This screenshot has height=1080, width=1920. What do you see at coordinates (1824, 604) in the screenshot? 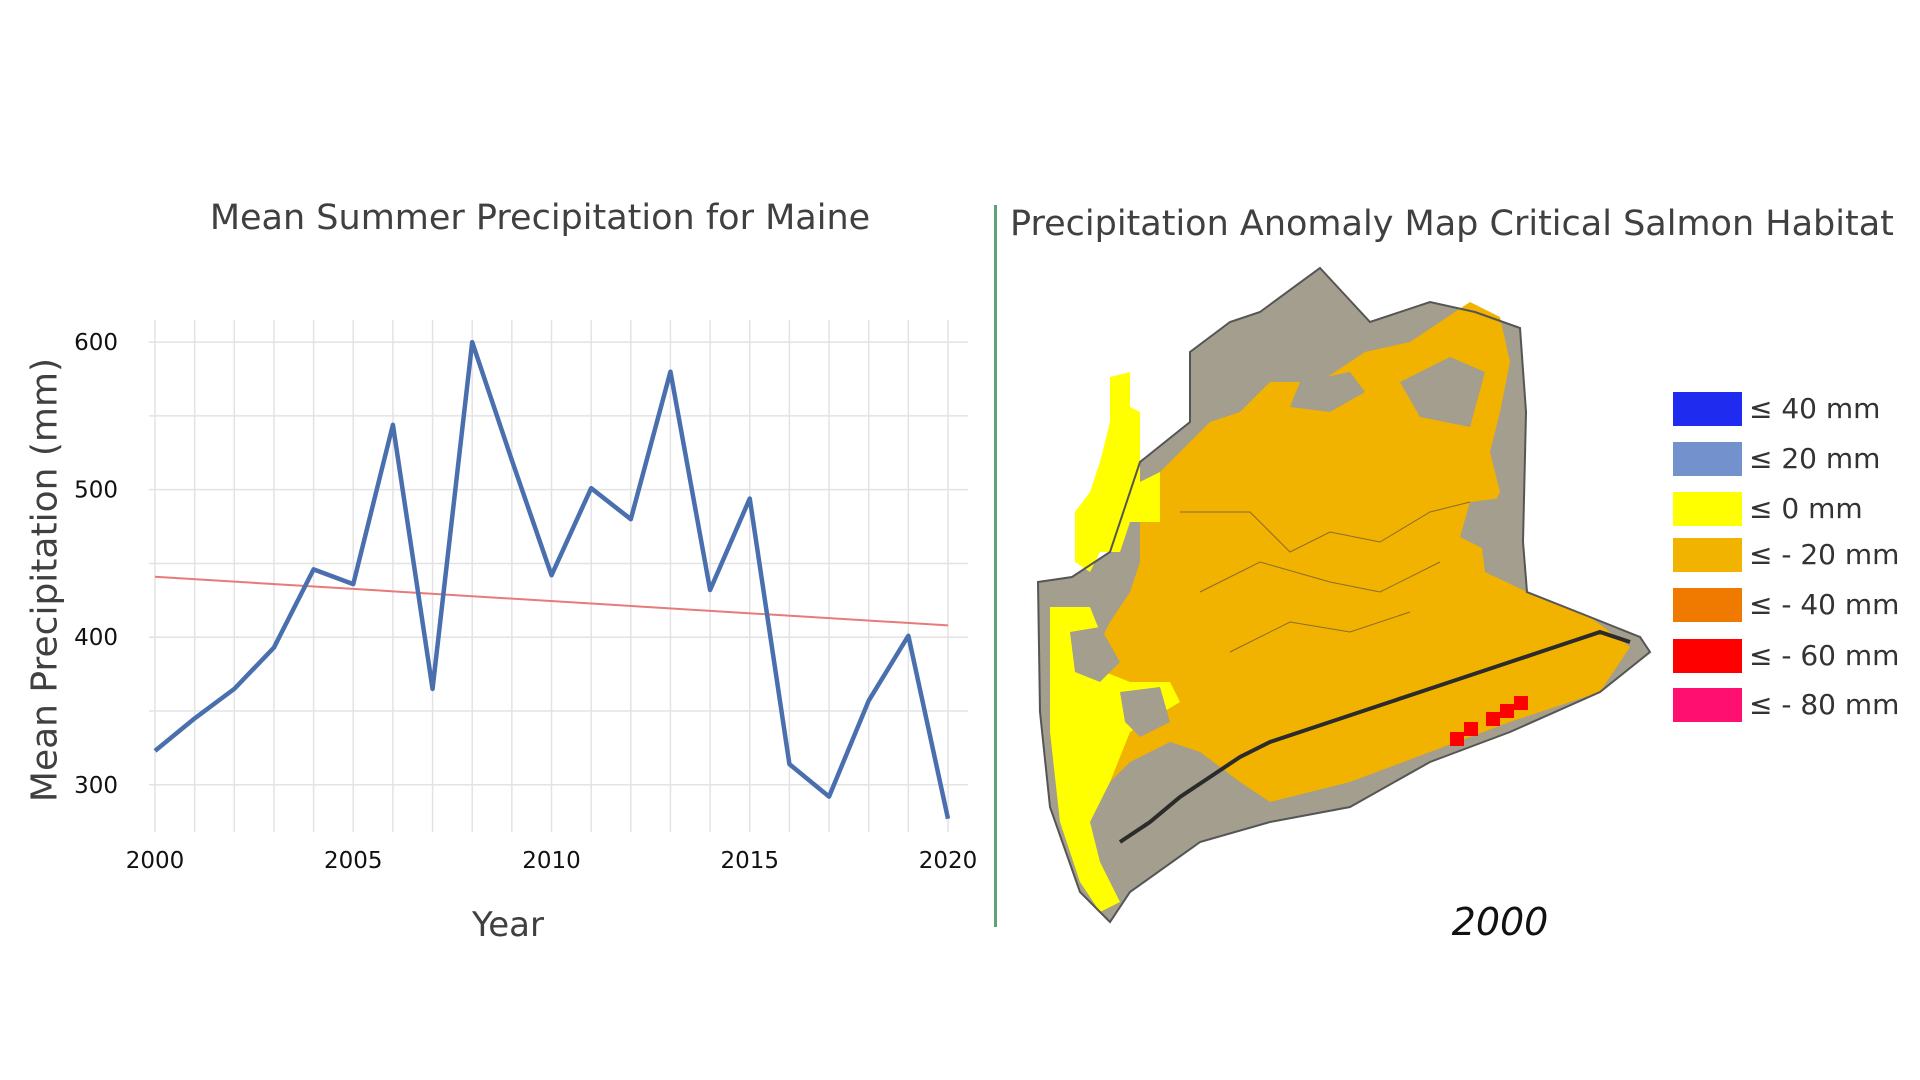
I see `legend-label: ≤ - 40 mm` at bounding box center [1824, 604].